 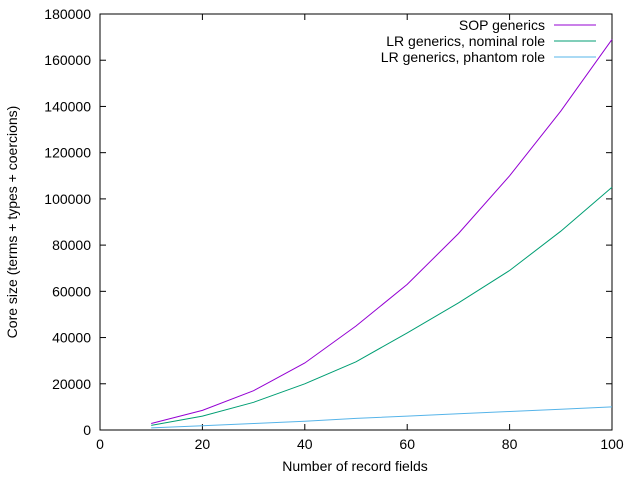 I want to click on x-tick-label: 80, so click(x=510, y=444).